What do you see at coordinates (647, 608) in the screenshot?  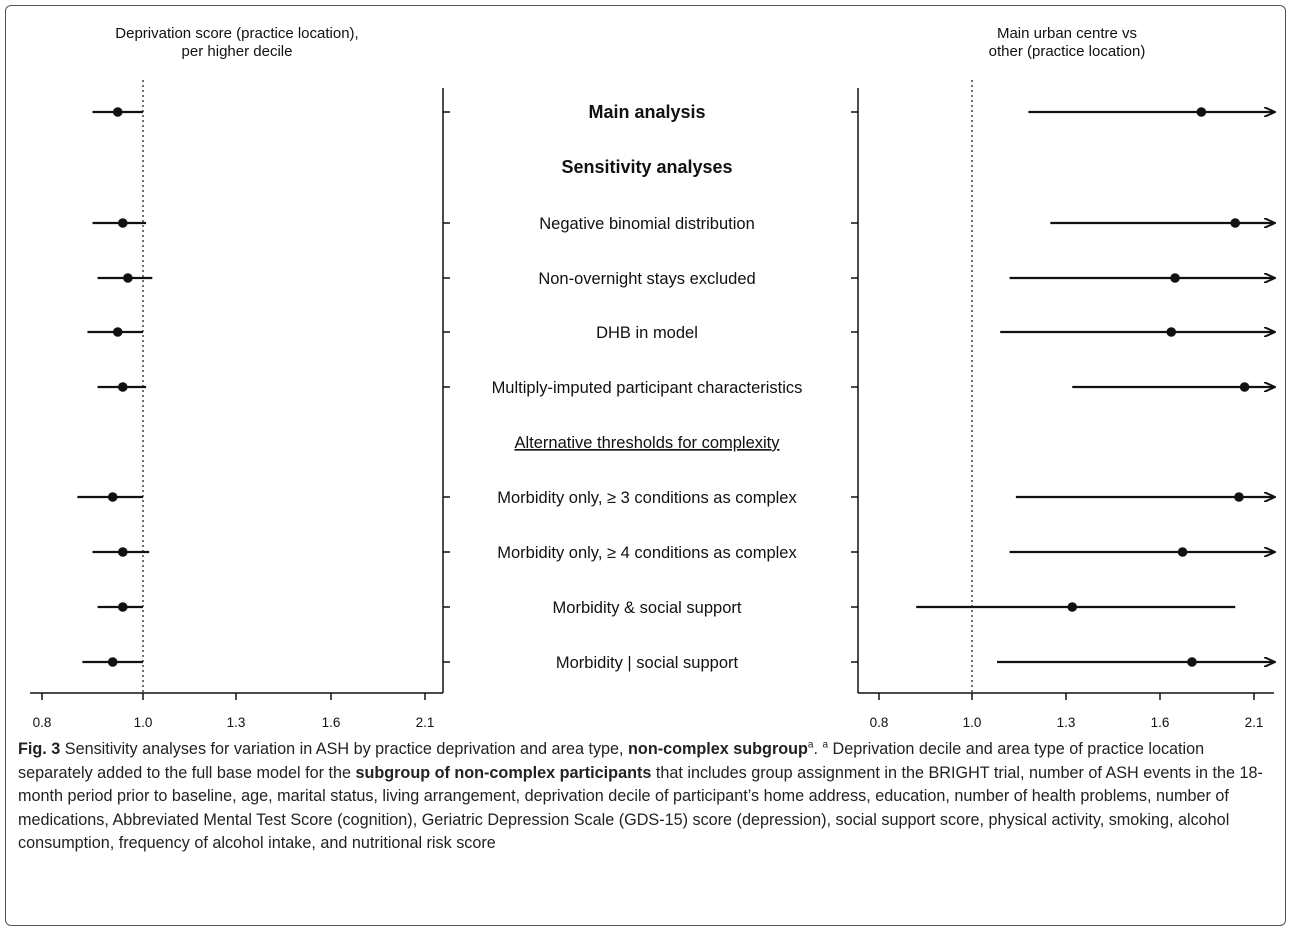 I see `row-label: Morbidity & social support` at bounding box center [647, 608].